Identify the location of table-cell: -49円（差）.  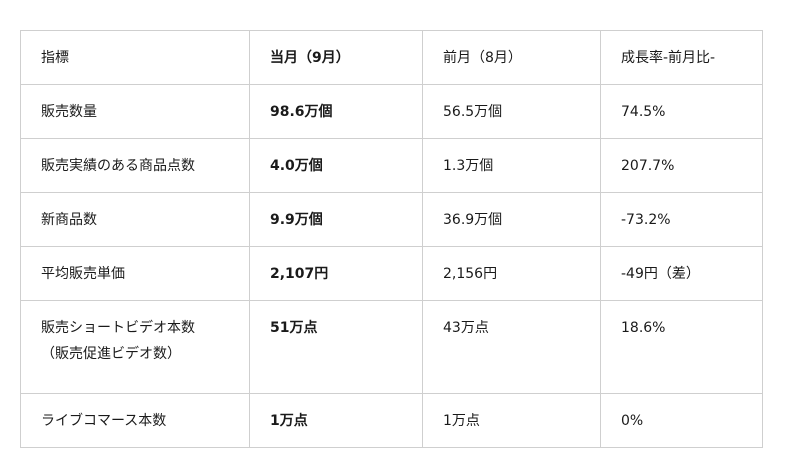
(681, 273).